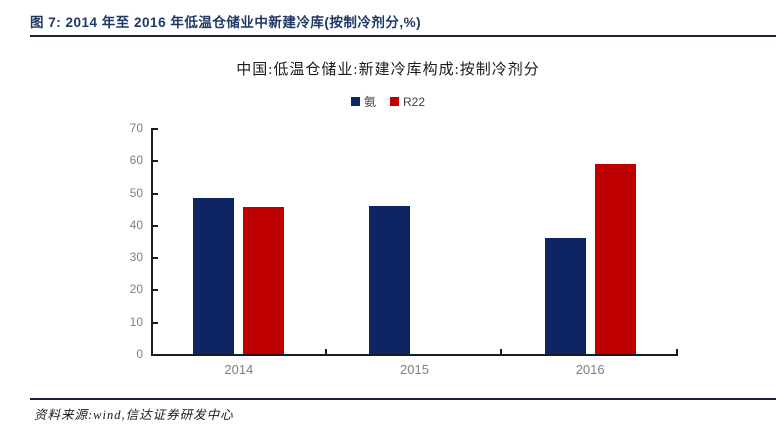 This screenshot has height=431, width=776. I want to click on legend-swatch-r22, so click(394, 101).